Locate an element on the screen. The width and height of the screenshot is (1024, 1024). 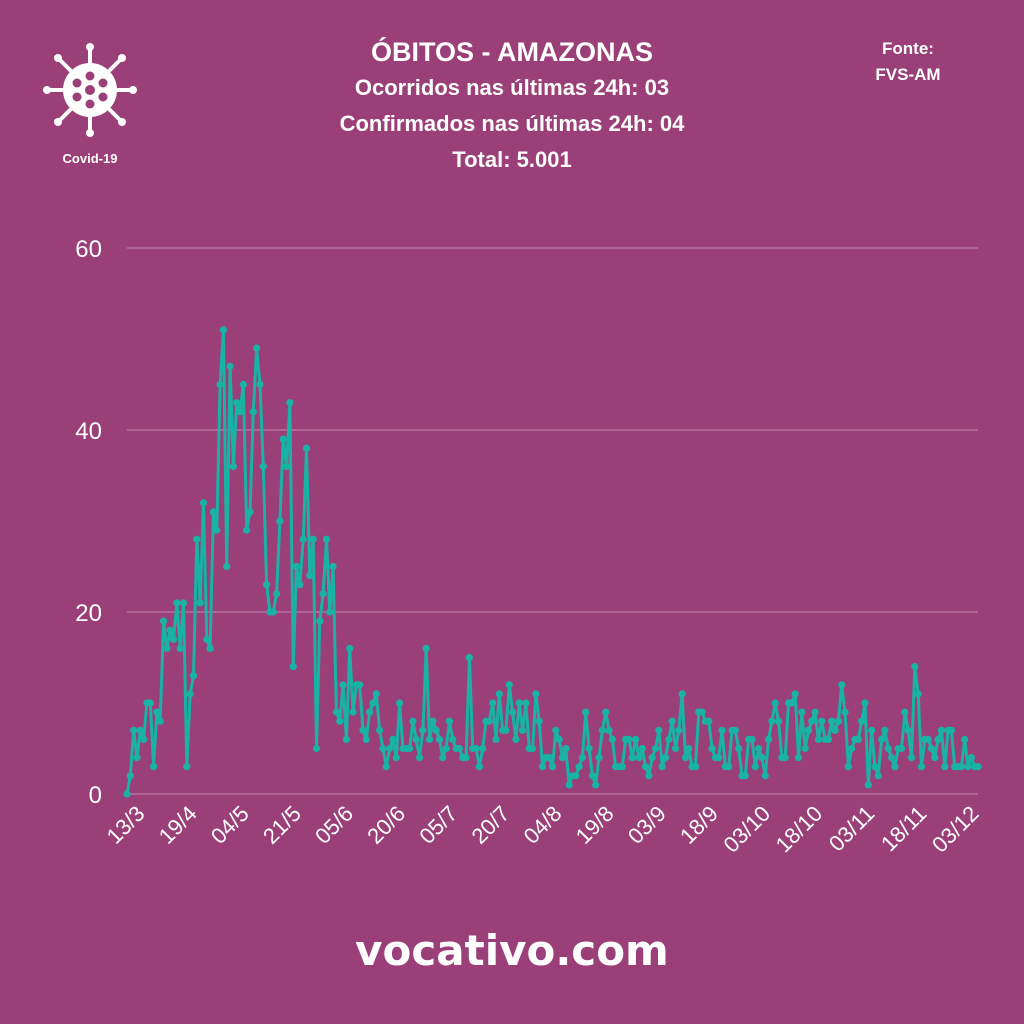
y-tick-label: 60 is located at coordinates (88, 249).